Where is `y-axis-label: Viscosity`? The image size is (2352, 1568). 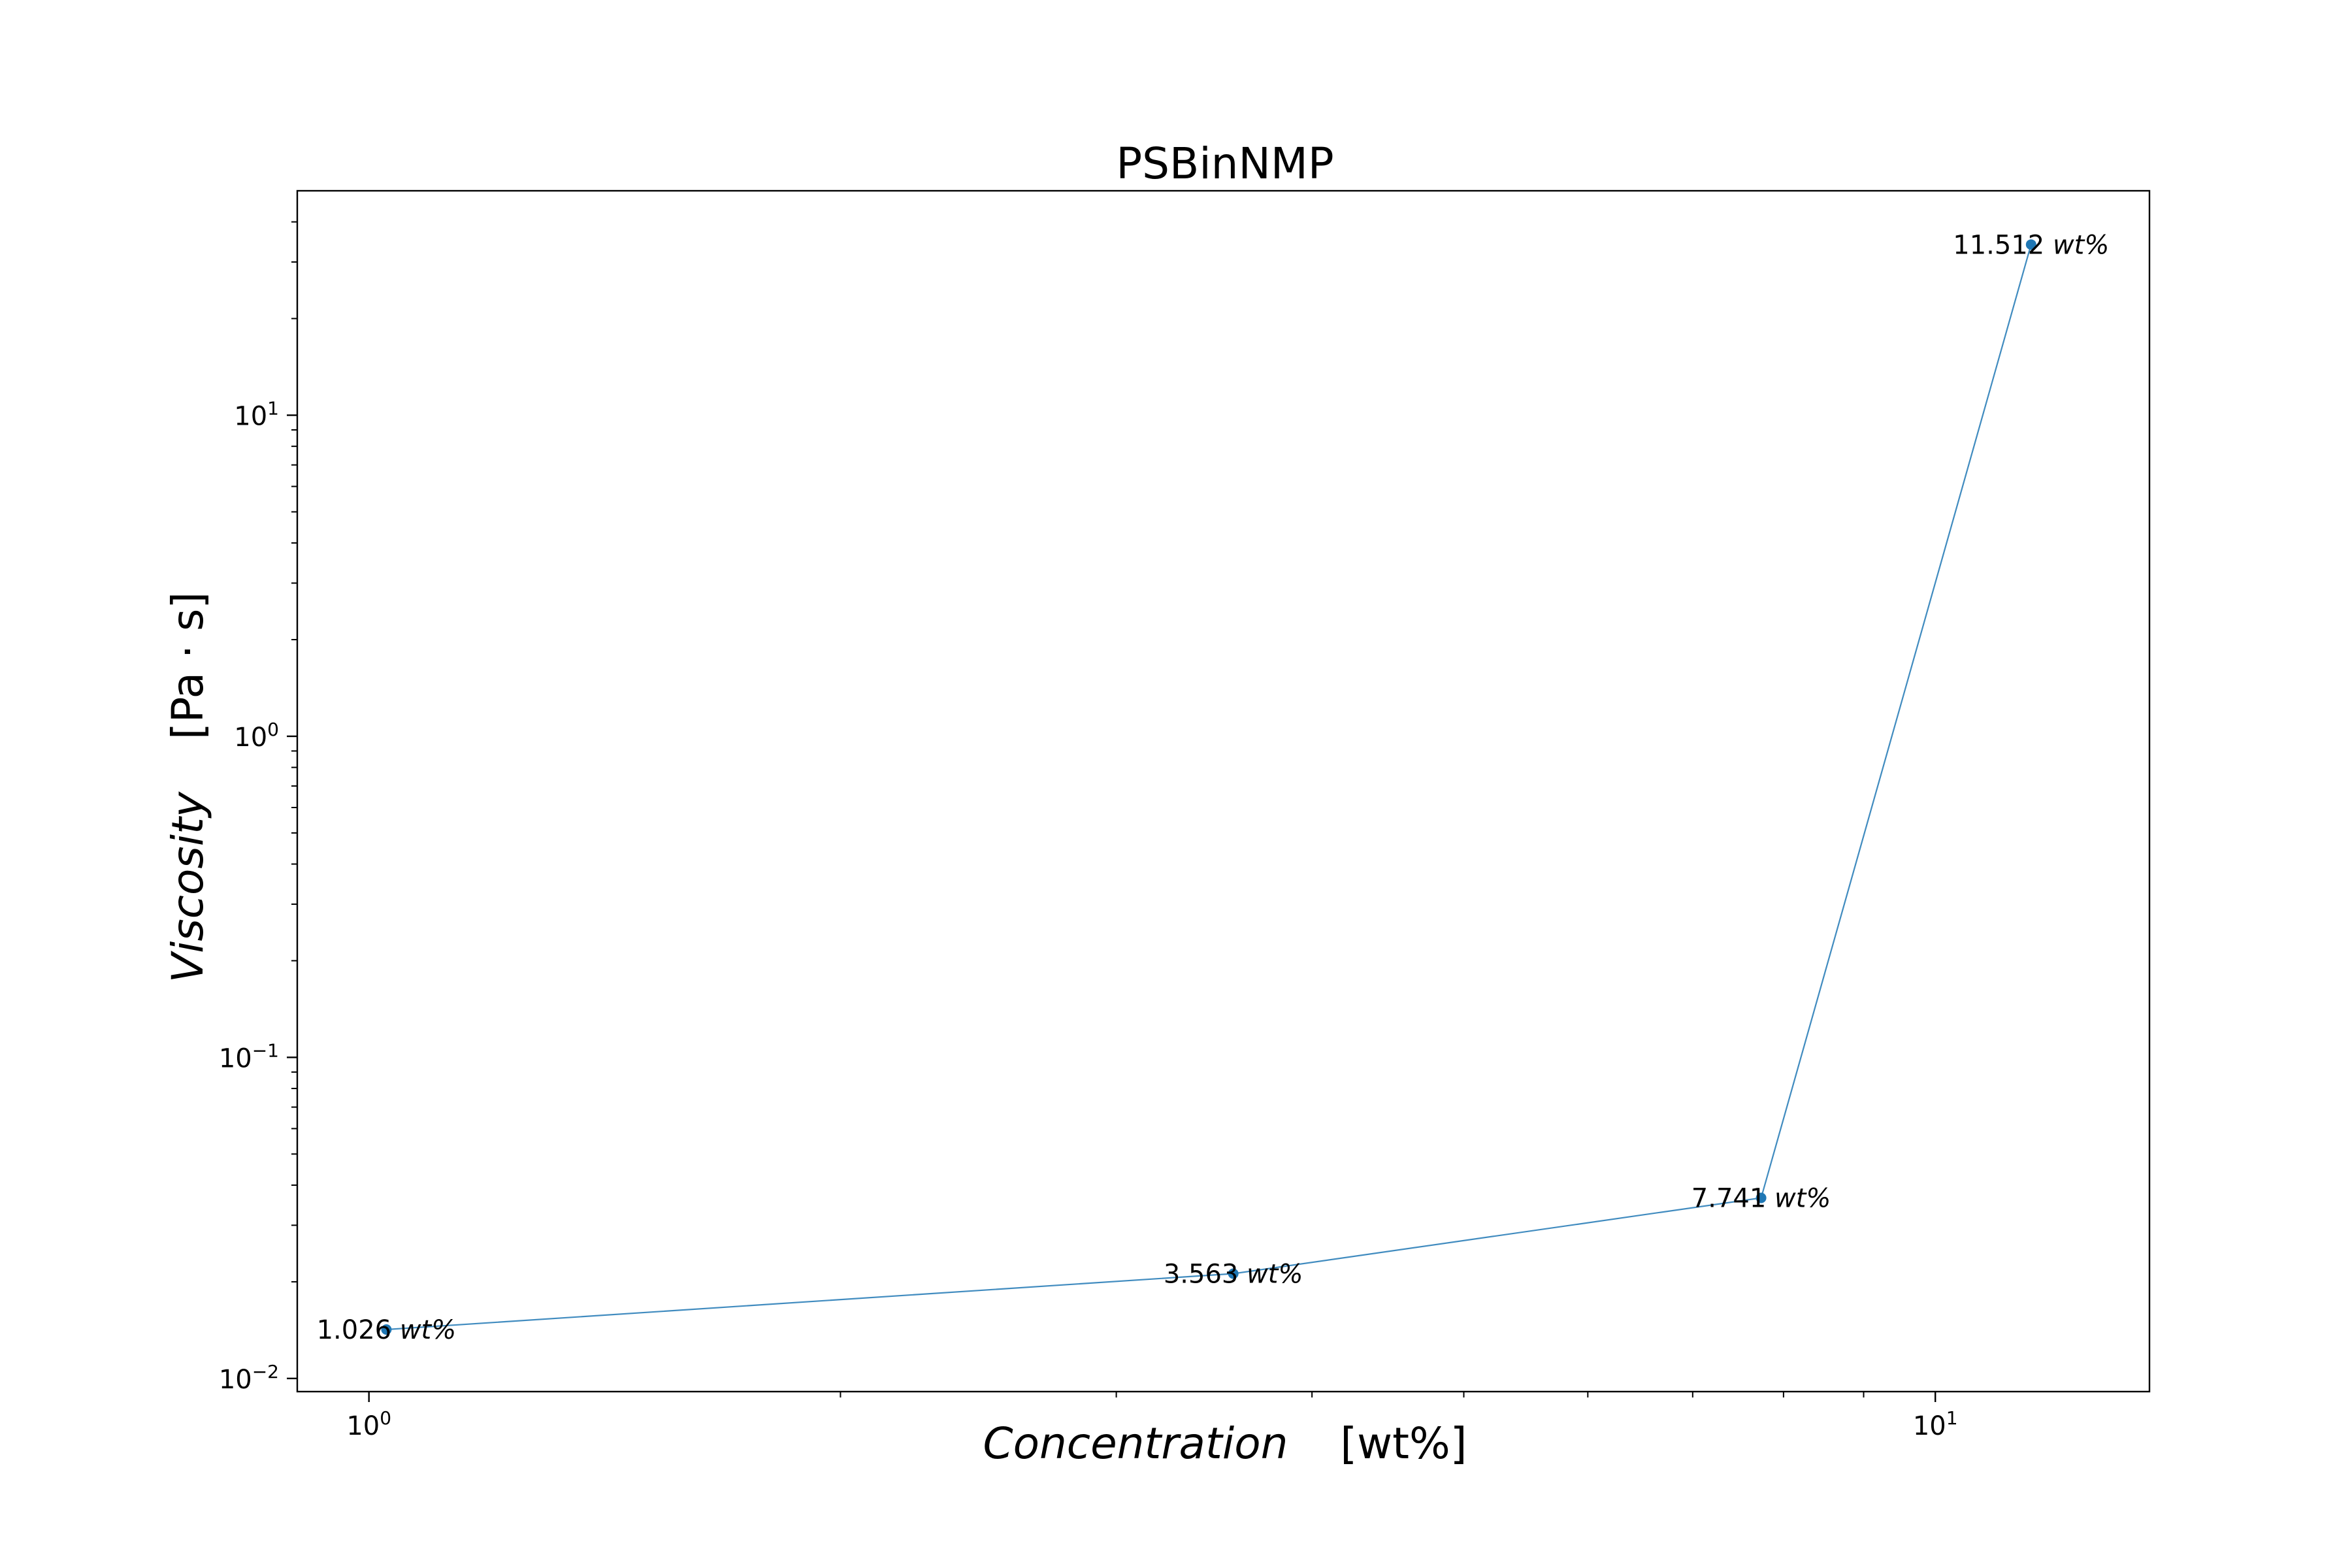 y-axis-label: Viscosity is located at coordinates (188, 887).